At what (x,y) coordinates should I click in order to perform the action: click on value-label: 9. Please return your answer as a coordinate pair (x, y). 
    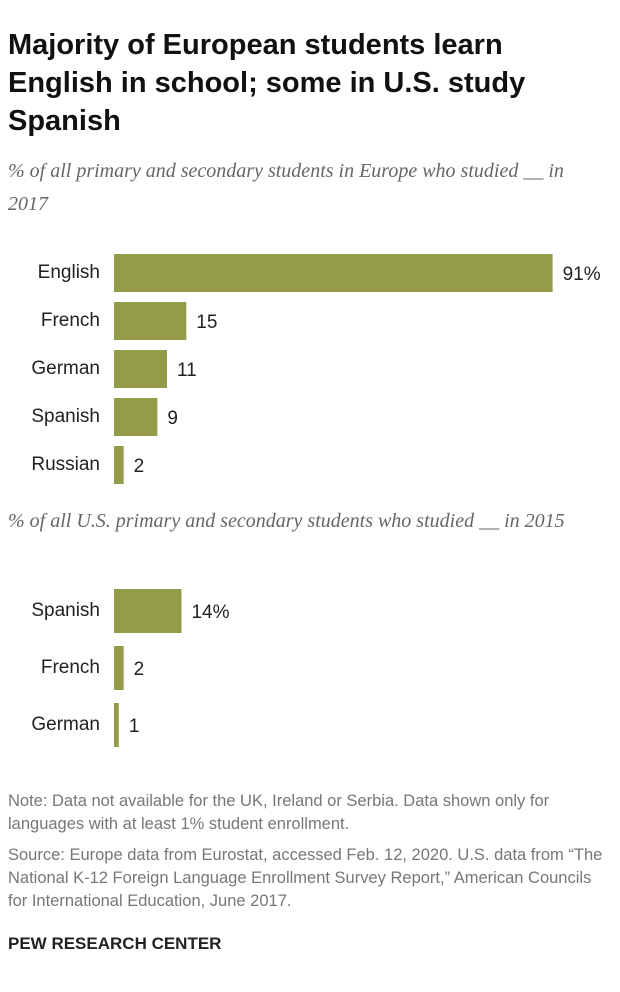
    Looking at the image, I should click on (172, 418).